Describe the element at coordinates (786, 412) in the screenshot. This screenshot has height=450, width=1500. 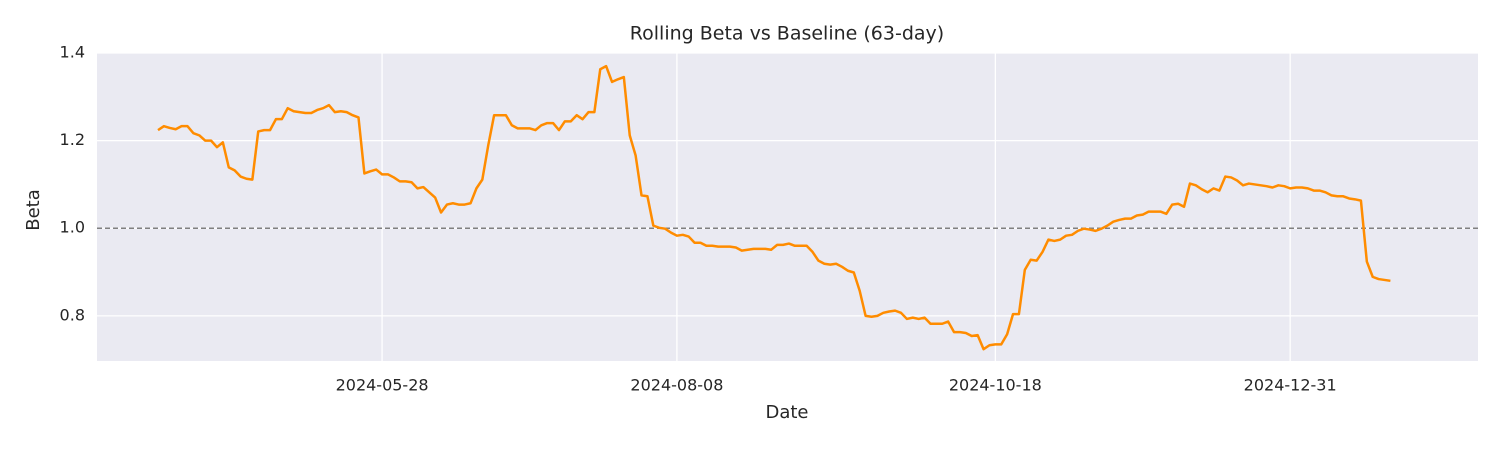
I see `x-axis-label: Date` at that location.